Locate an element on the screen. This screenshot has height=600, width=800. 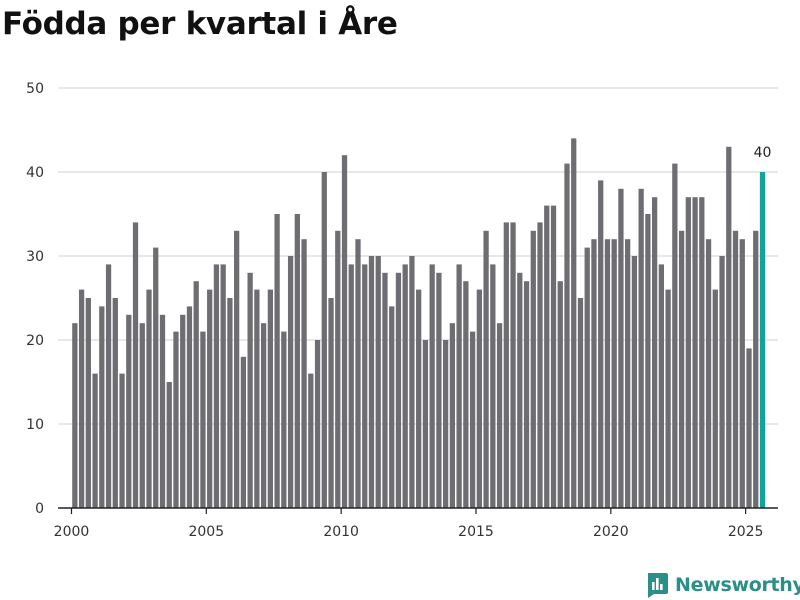
y-tick-label: 10 is located at coordinates (35, 425).